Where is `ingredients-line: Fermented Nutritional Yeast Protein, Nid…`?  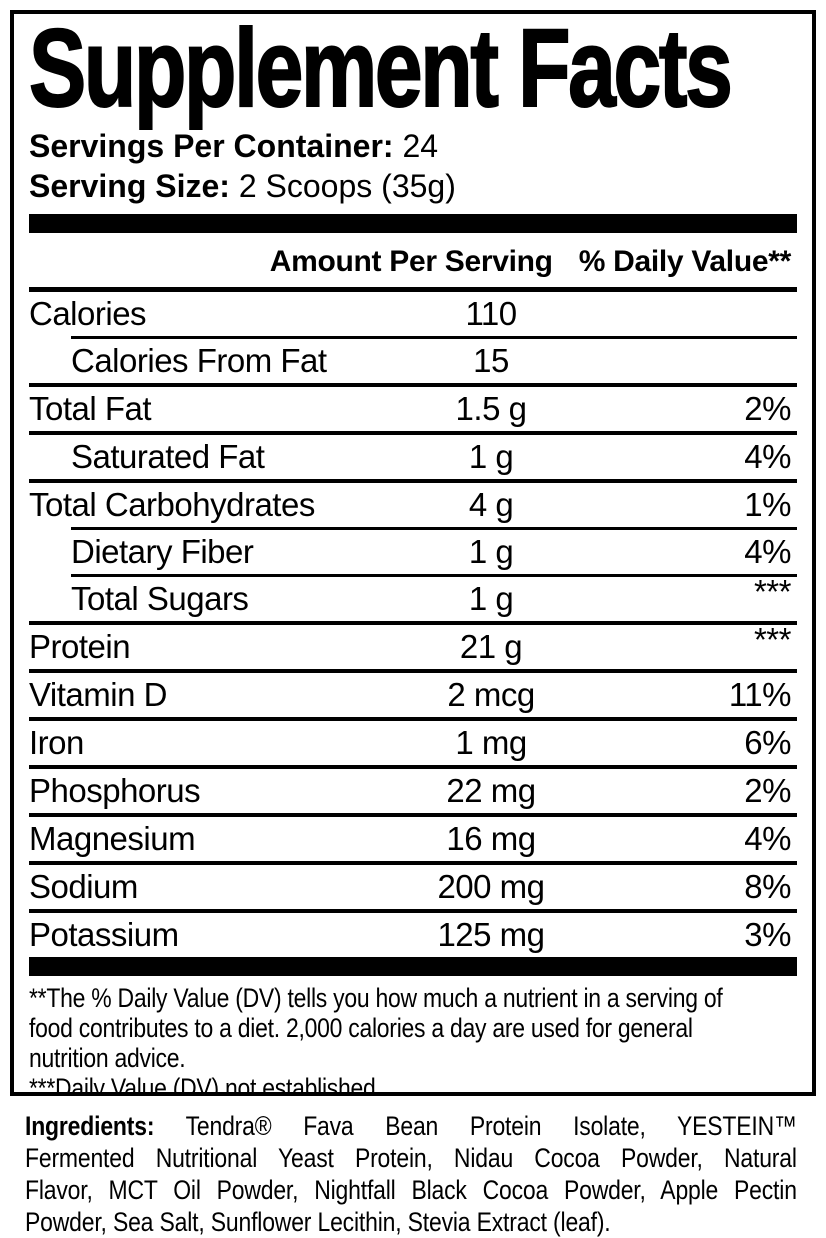
ingredients-line: Fermented Nutritional Yeast Protein, Nid… is located at coordinates (411, 1158).